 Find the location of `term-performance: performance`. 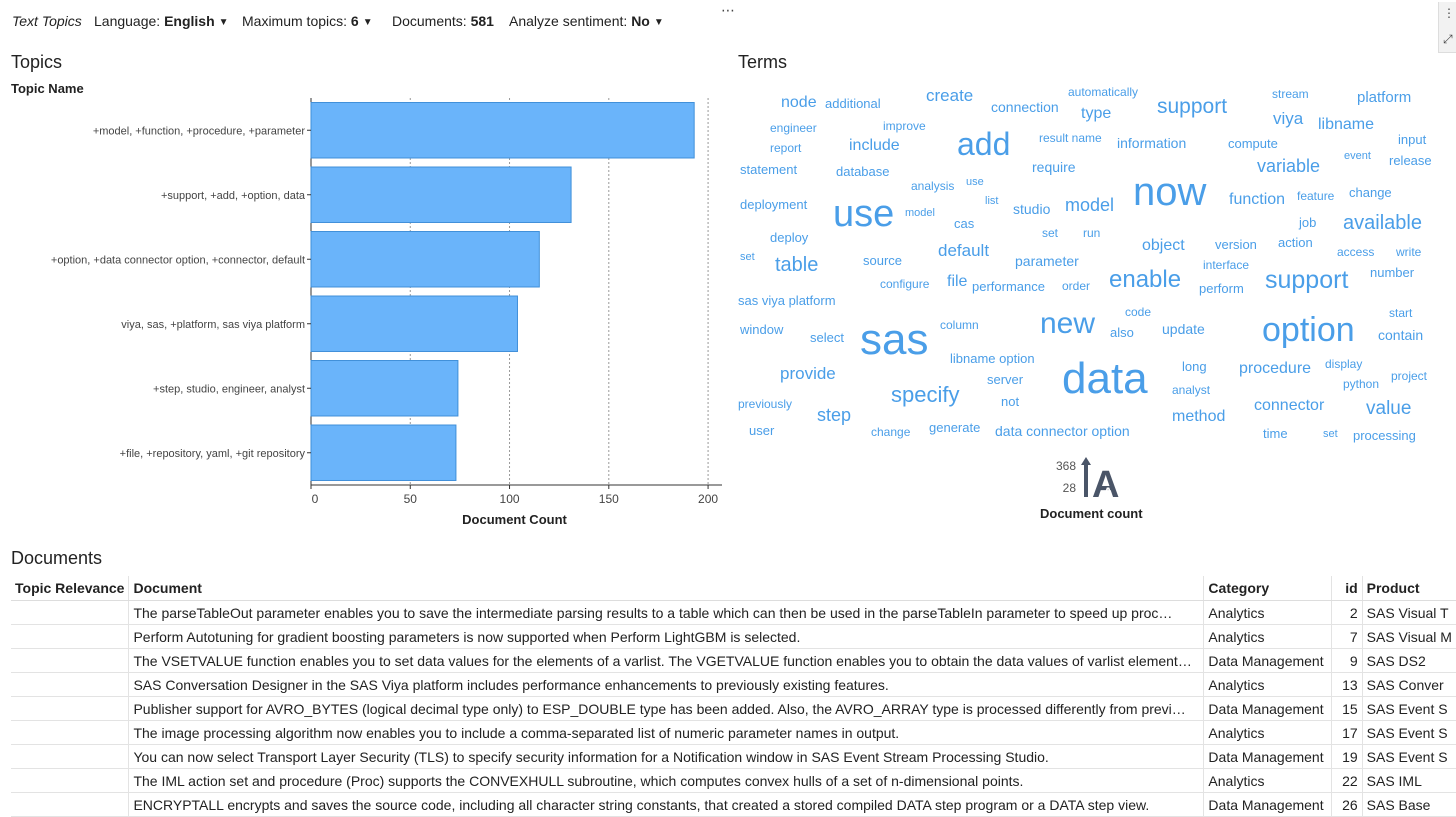

term-performance: performance is located at coordinates (1008, 286).